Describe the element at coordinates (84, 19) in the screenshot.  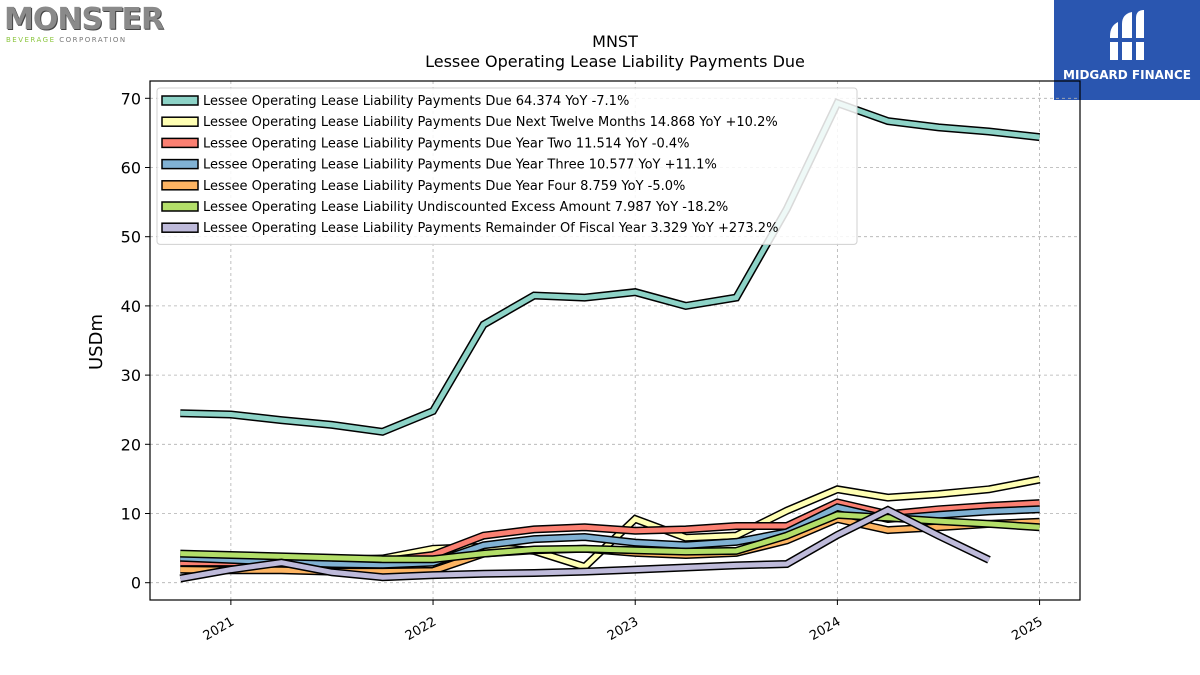
I see `monster-logo-wordmark: MONSTER` at that location.